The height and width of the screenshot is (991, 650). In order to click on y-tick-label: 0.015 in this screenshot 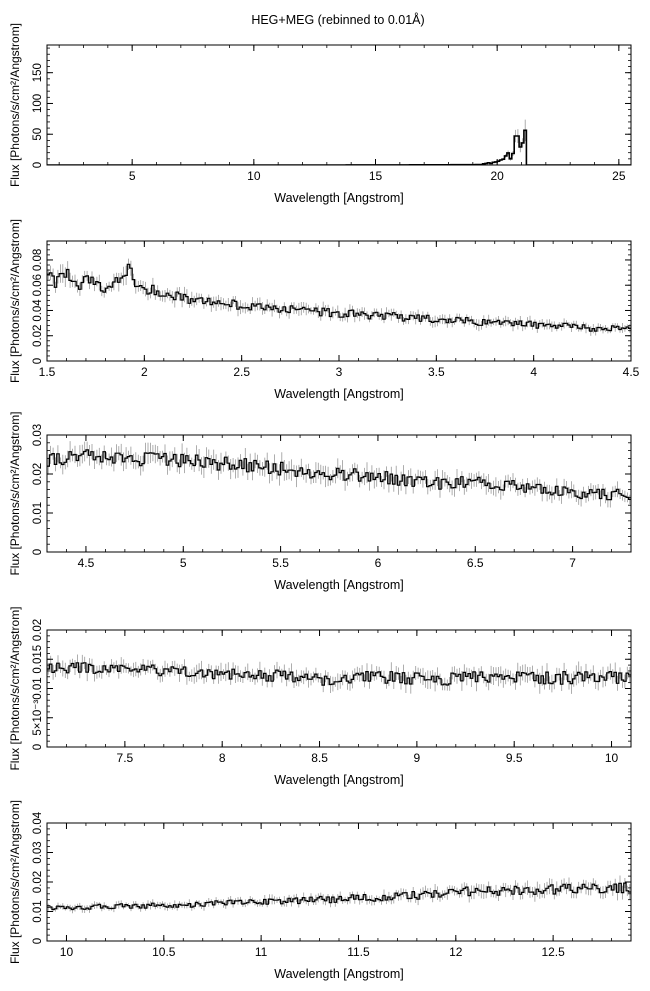, I will do `click(38, 659)`.